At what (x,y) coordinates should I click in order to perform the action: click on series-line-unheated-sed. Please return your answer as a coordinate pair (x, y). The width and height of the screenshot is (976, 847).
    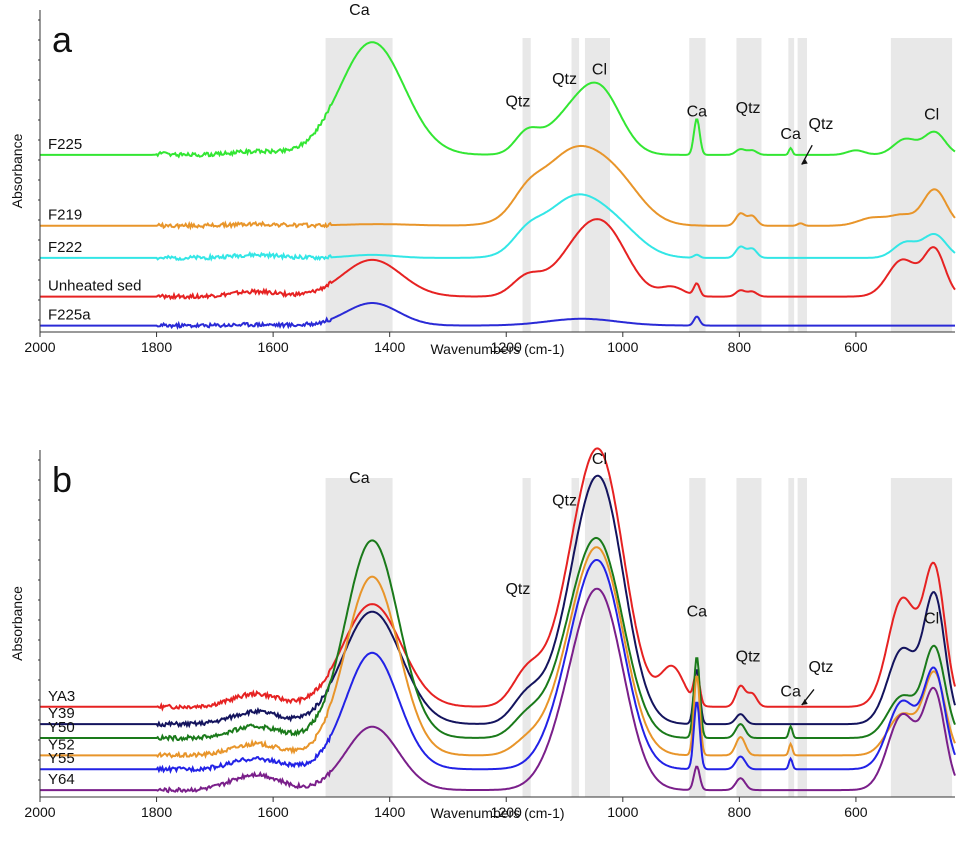
    Looking at the image, I should click on (498, 259).